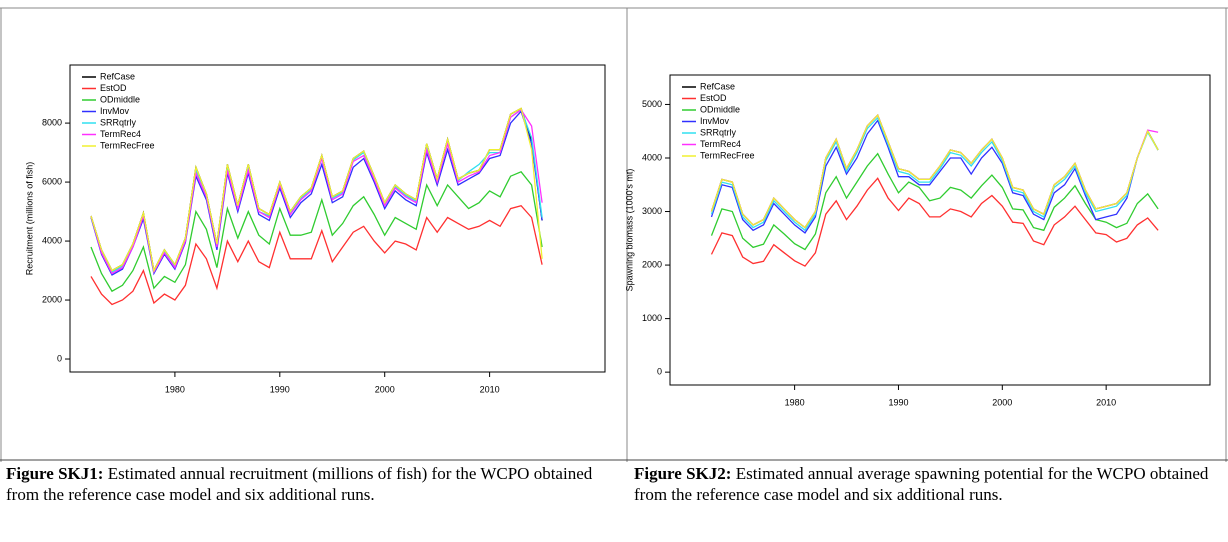 This screenshot has width=1228, height=542. I want to click on y-axis-label: Recruitment (millions of fish), so click(29, 219).